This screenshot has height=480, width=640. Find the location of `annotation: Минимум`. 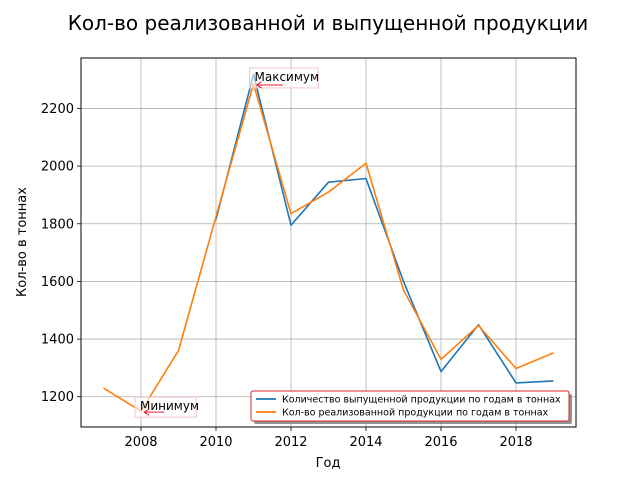

annotation: Минимум is located at coordinates (166, 407).